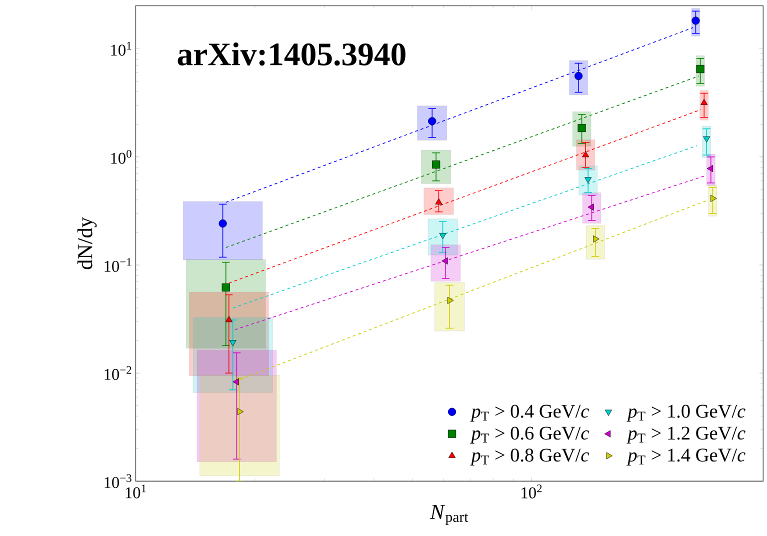  What do you see at coordinates (529, 413) in the screenshot?
I see `legend-label: p$_{T}$ > 0.4 GeV/c` at bounding box center [529, 413].